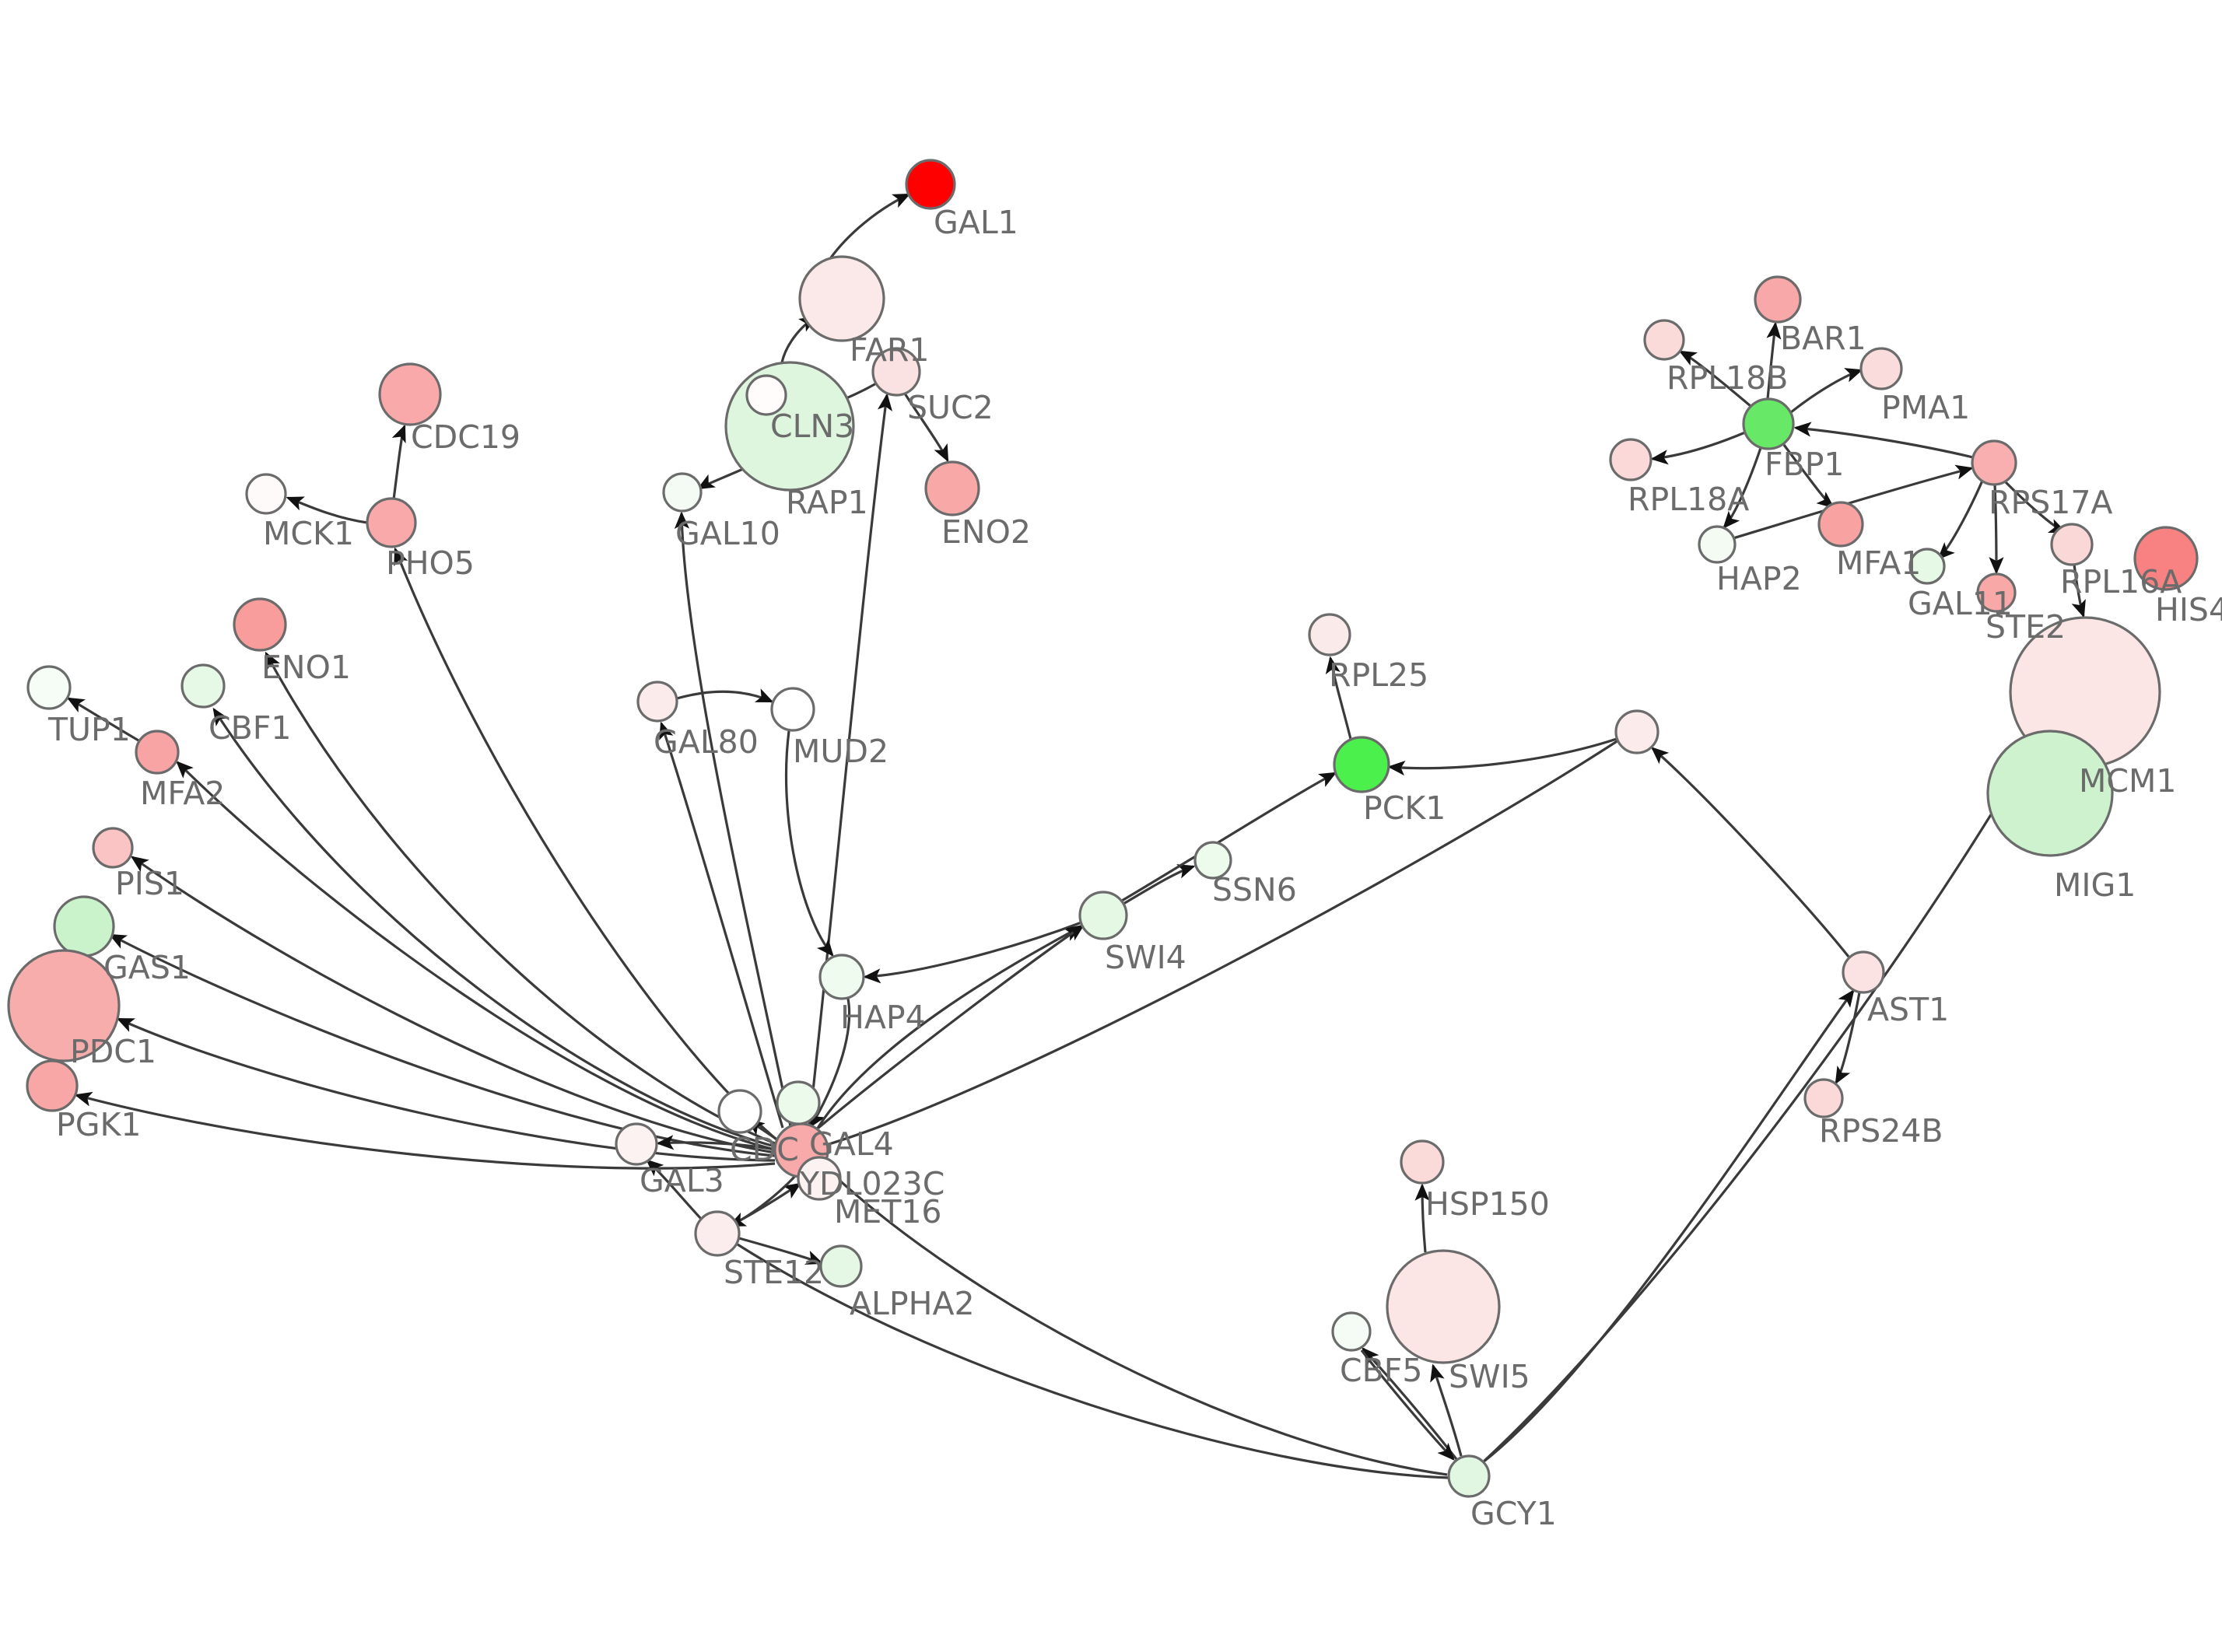 This screenshot has height=1652, width=2222. Describe the element at coordinates (1351, 1332) in the screenshot. I see `node-cbf5` at that location.